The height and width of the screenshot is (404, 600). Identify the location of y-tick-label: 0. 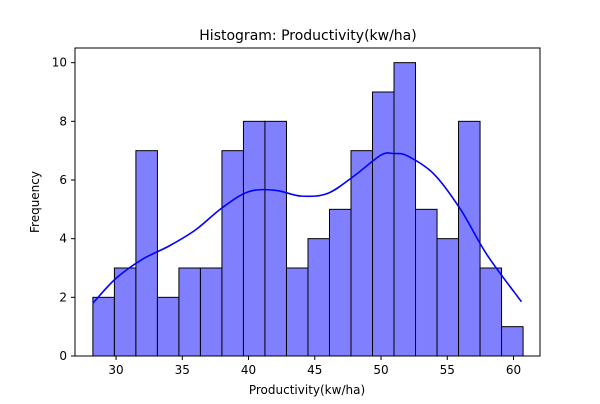
(63, 356).